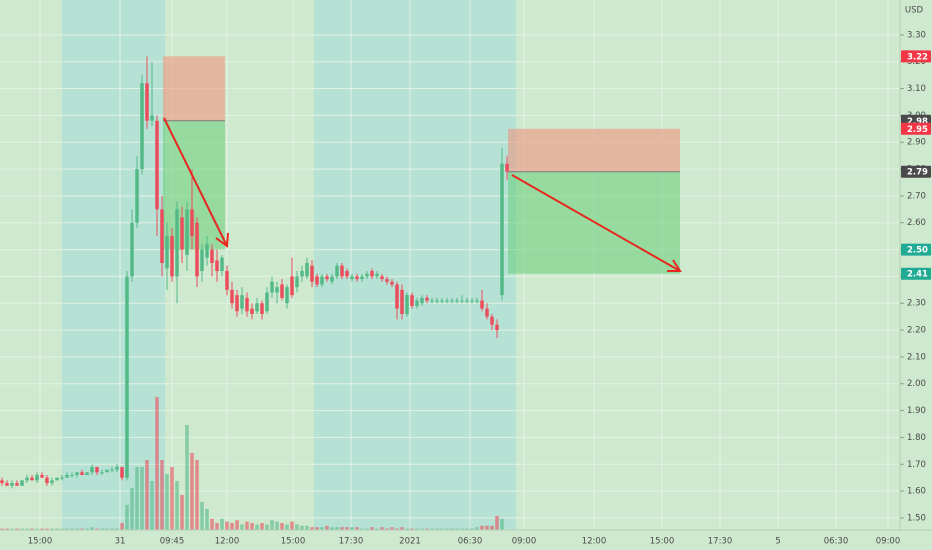  I want to click on currency-label: USD, so click(914, 11).